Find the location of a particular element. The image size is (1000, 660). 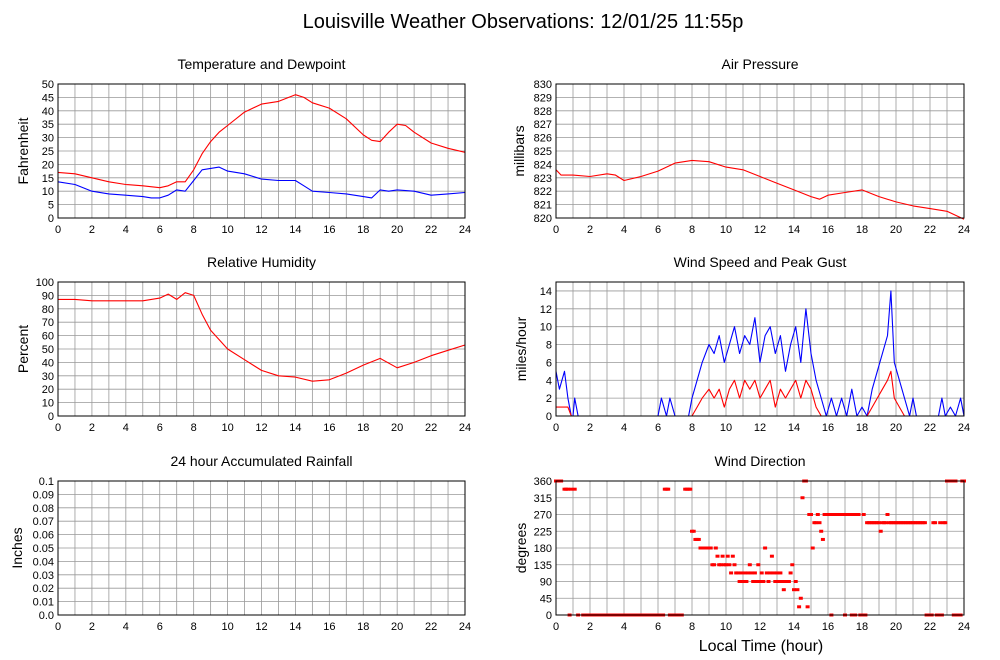

temp-xtick-label: 4 is located at coordinates (126, 230).